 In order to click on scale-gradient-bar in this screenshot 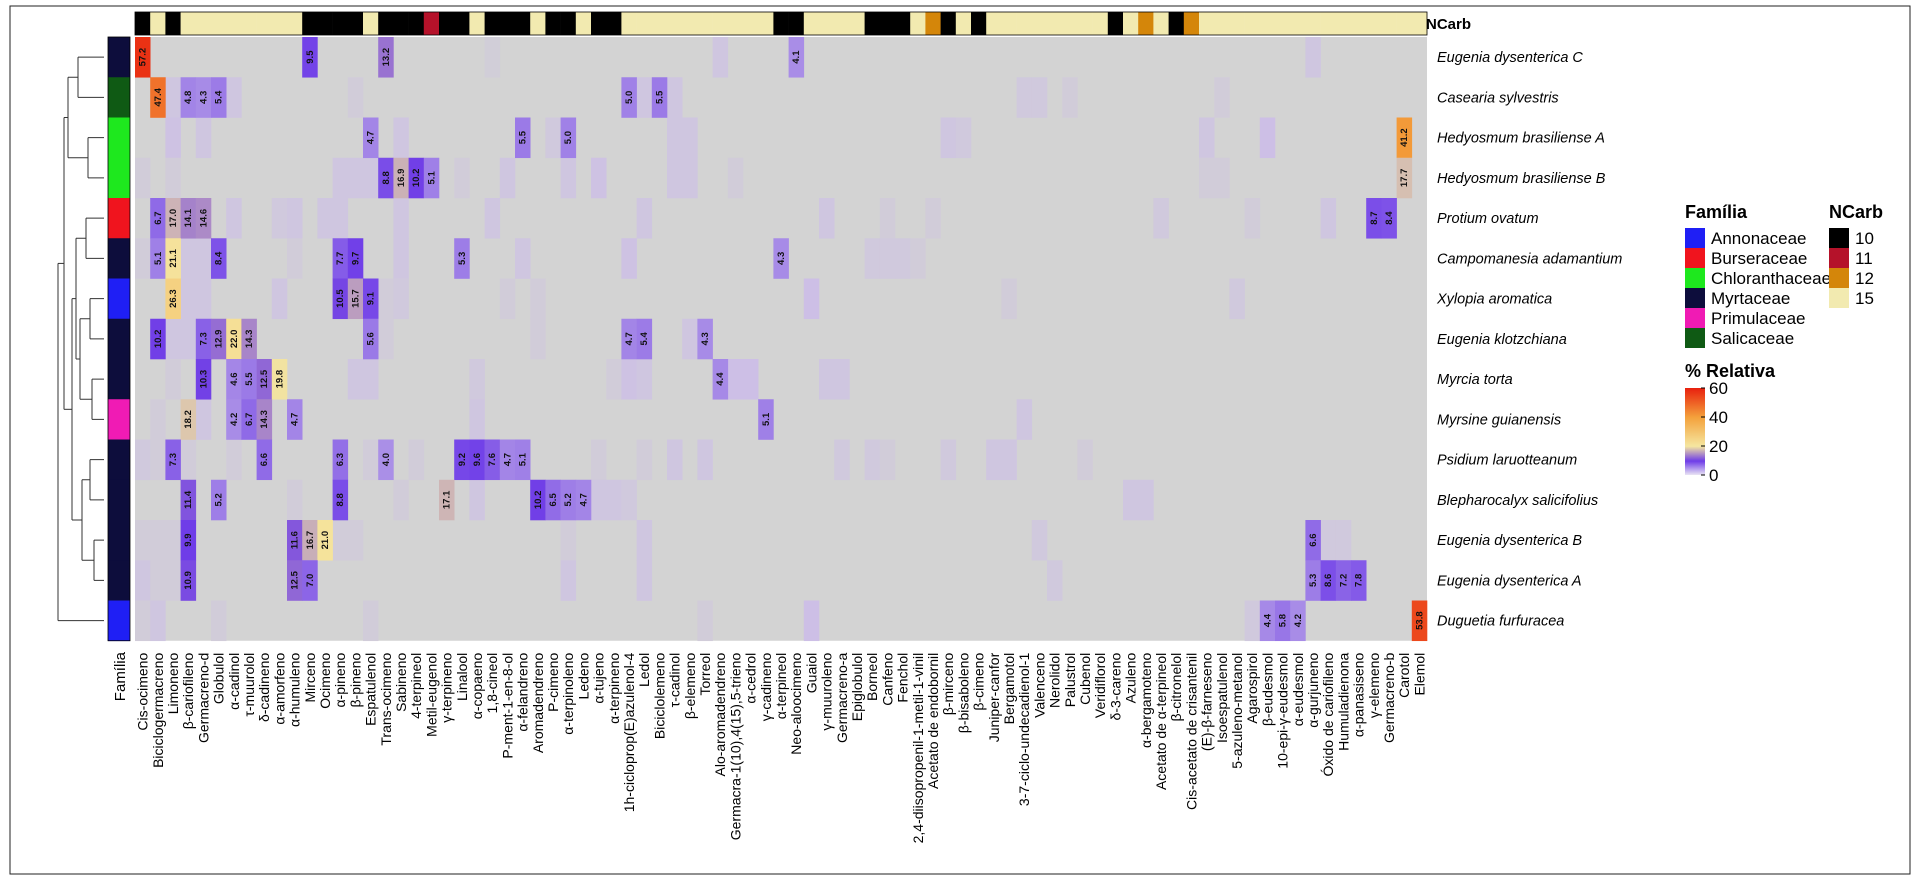, I will do `click(1695, 431)`.